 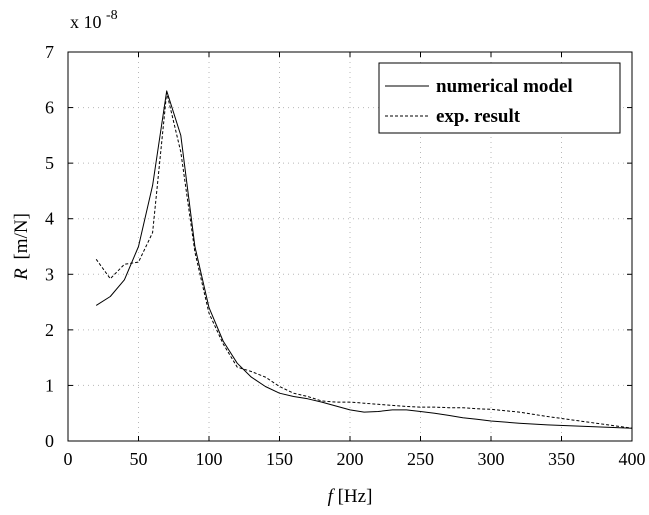 I want to click on y-tick-label: 2, so click(x=49, y=330).